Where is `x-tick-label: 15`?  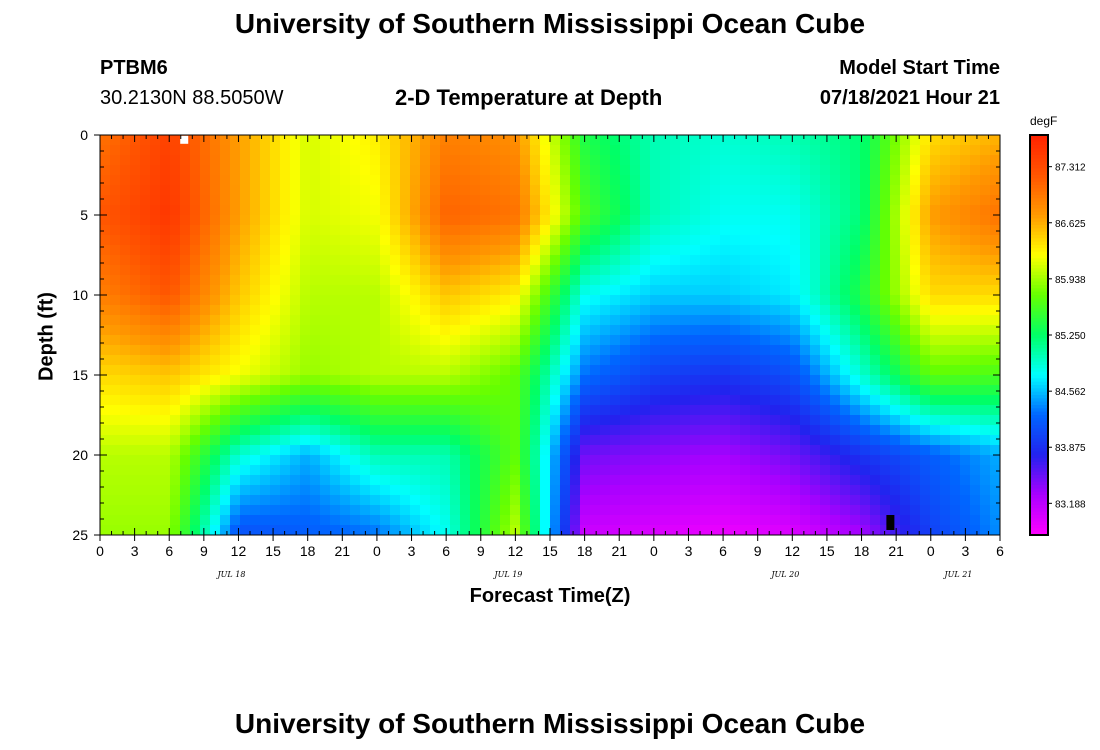 x-tick-label: 15 is located at coordinates (827, 551).